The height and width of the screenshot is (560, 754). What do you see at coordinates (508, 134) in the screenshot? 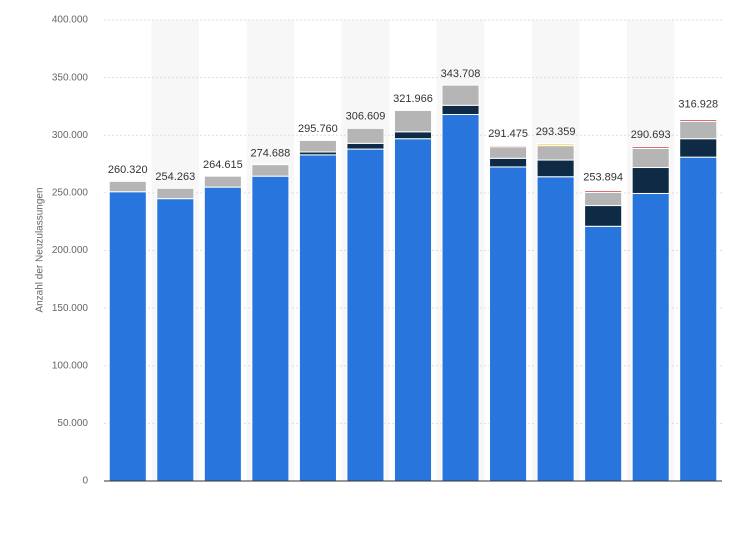
I see `total-label: 291.475` at bounding box center [508, 134].